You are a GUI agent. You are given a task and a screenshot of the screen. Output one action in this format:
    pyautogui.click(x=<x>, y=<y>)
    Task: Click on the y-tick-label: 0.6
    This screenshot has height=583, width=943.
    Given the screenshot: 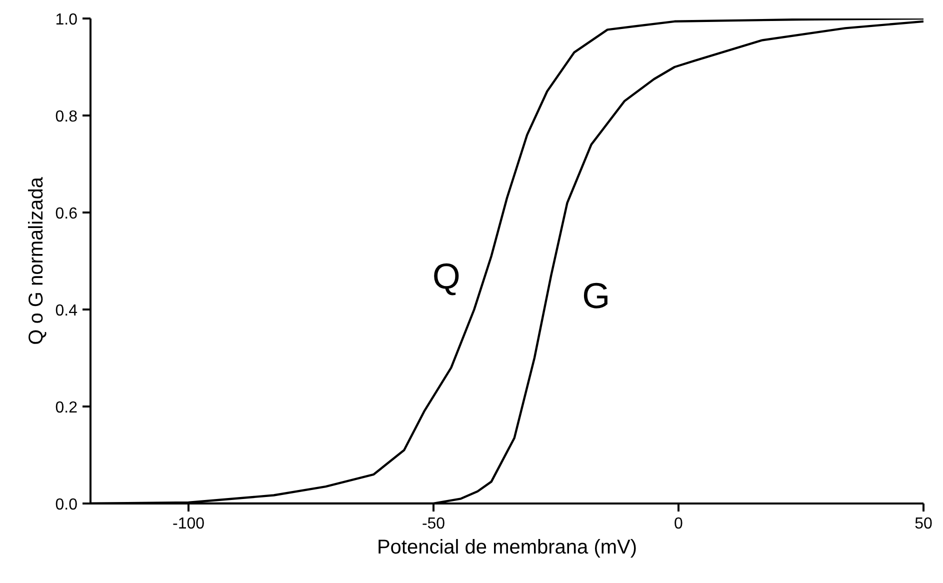 What is the action you would take?
    pyautogui.click(x=66, y=214)
    